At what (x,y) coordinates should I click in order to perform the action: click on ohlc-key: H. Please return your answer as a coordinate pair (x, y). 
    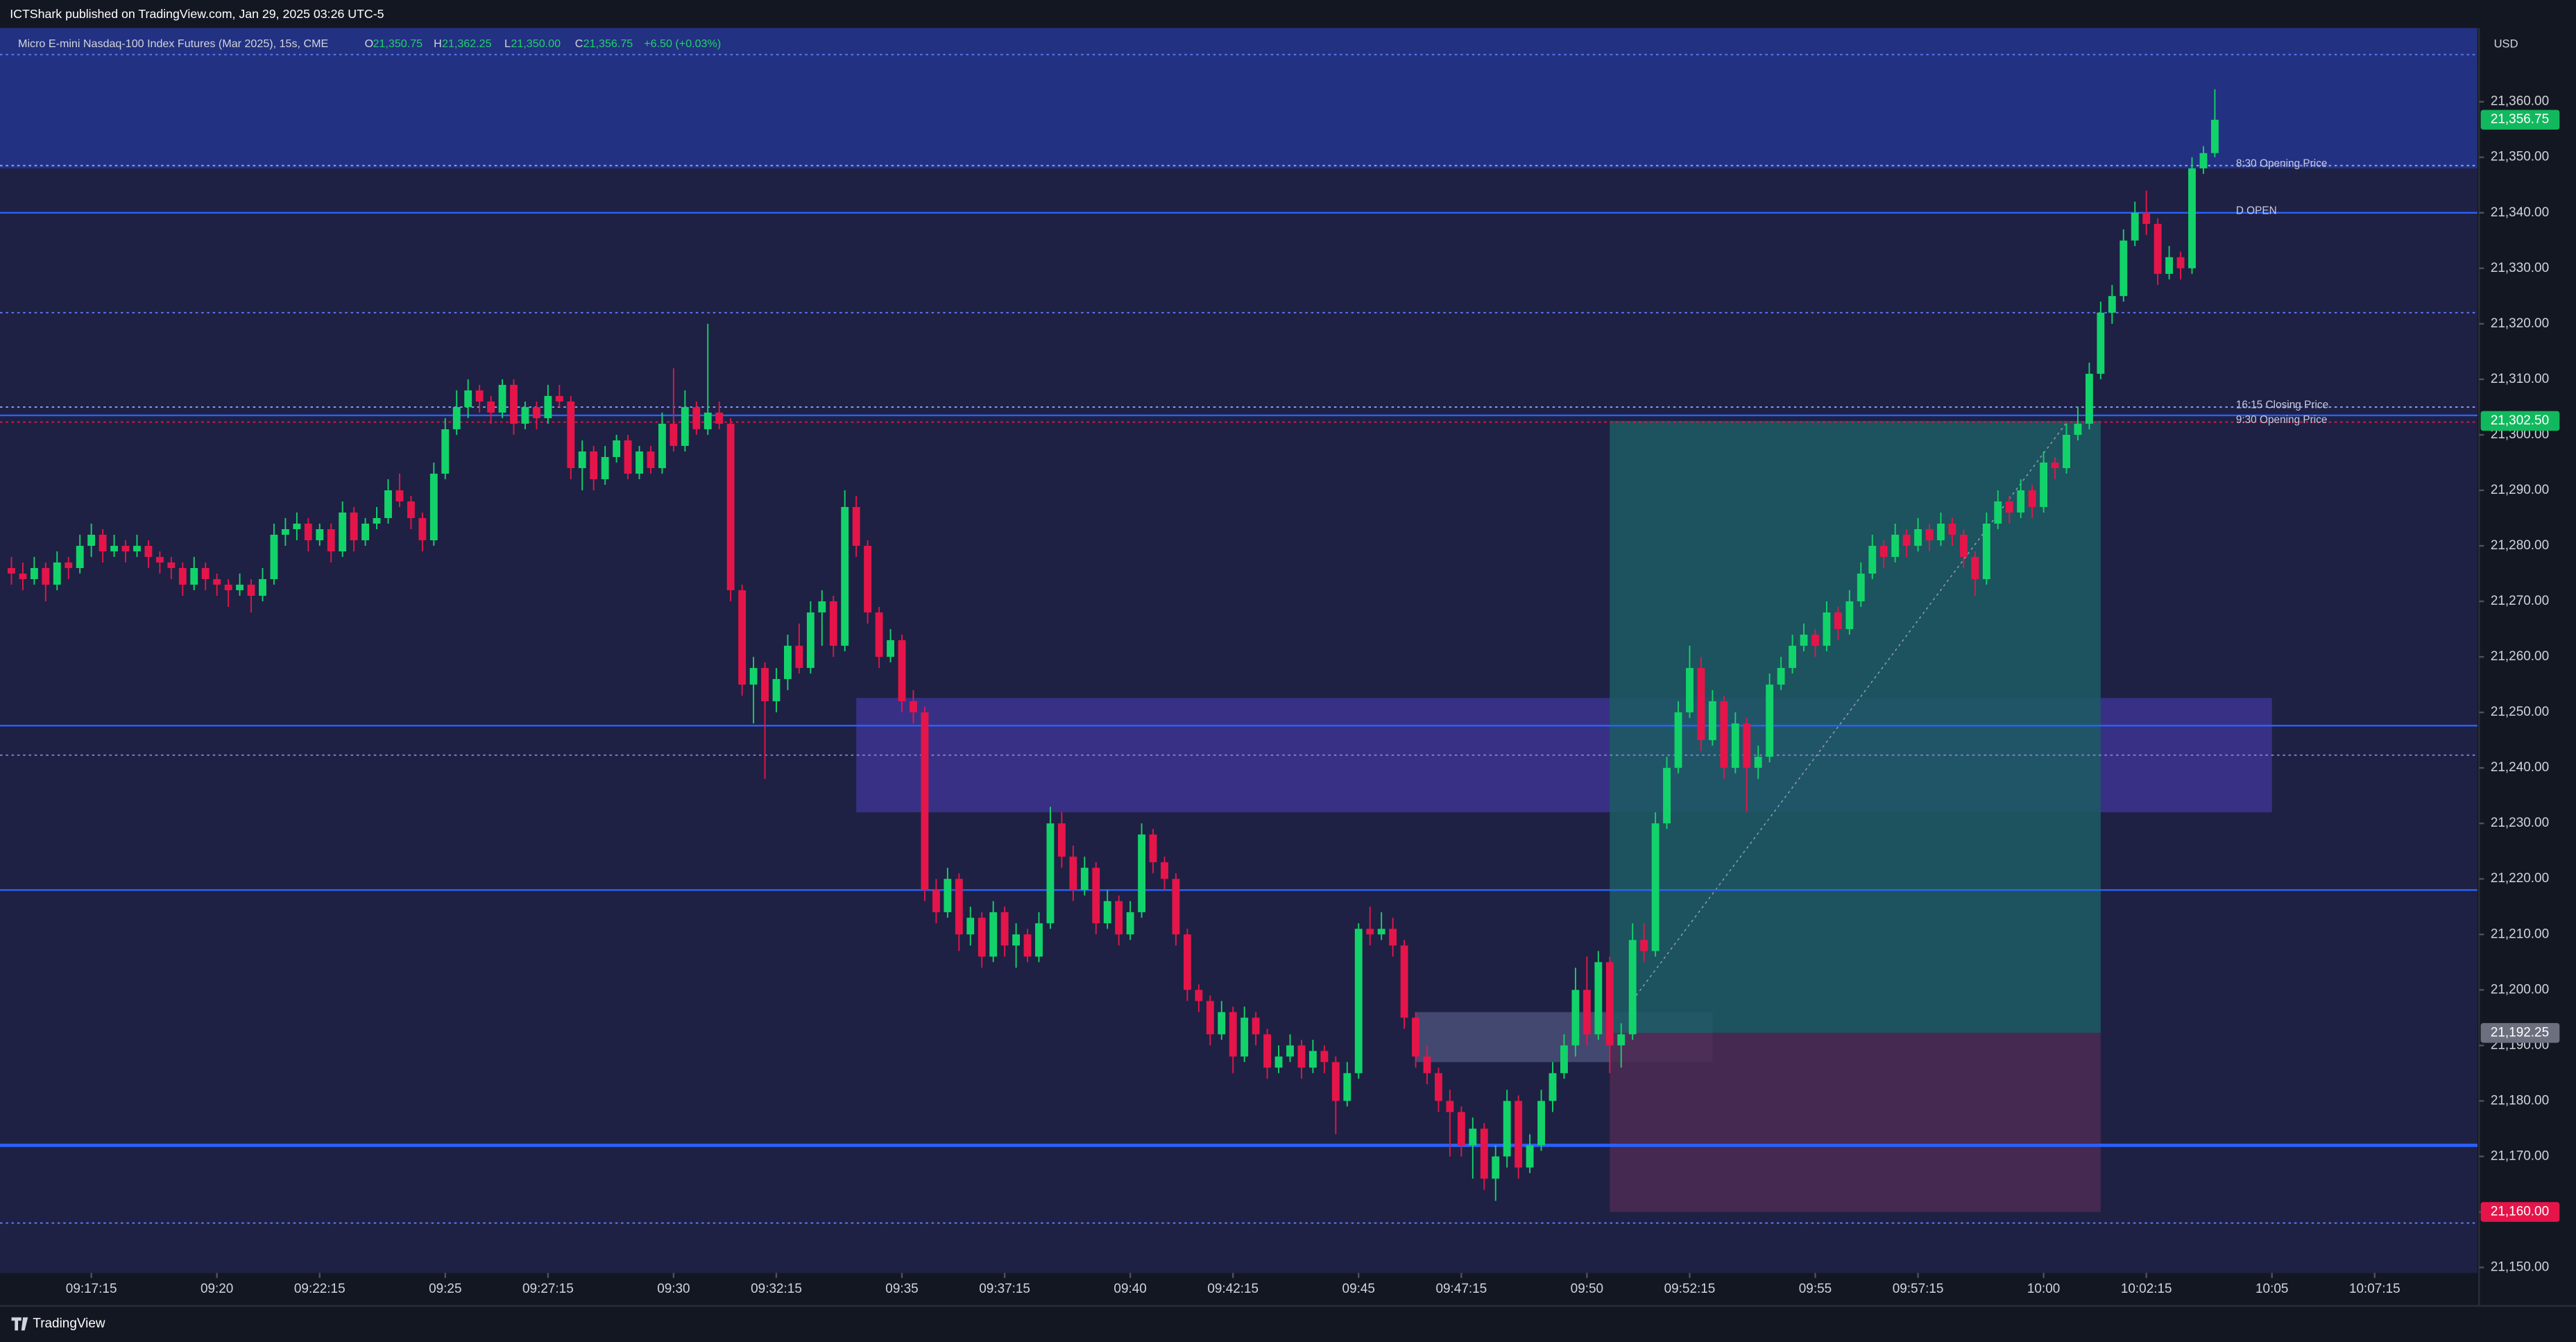
    Looking at the image, I should click on (438, 43).